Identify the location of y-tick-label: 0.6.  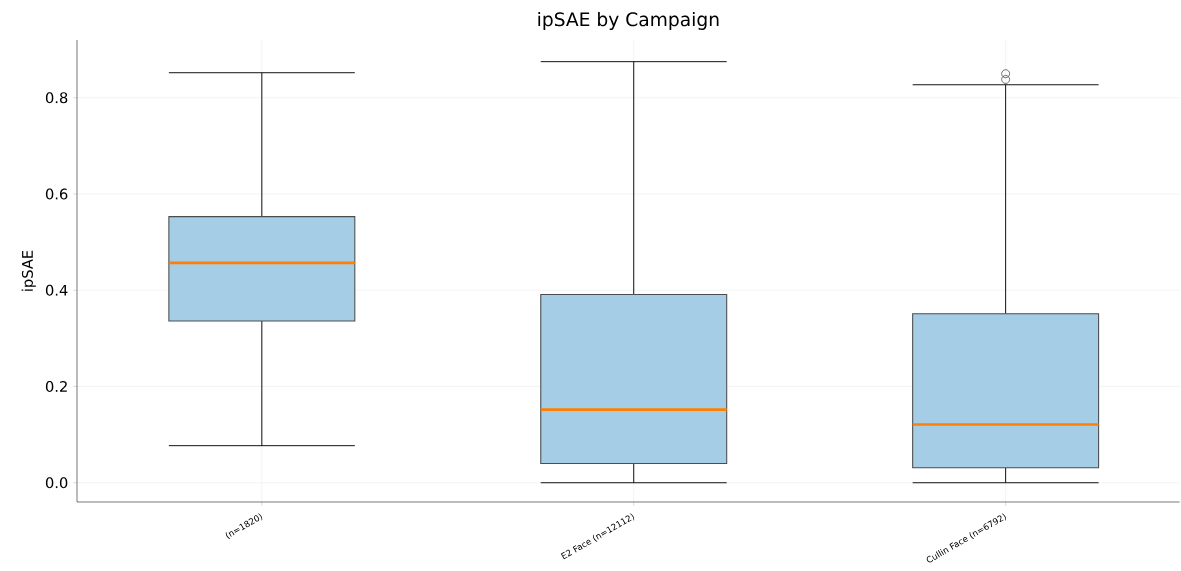
(56, 194).